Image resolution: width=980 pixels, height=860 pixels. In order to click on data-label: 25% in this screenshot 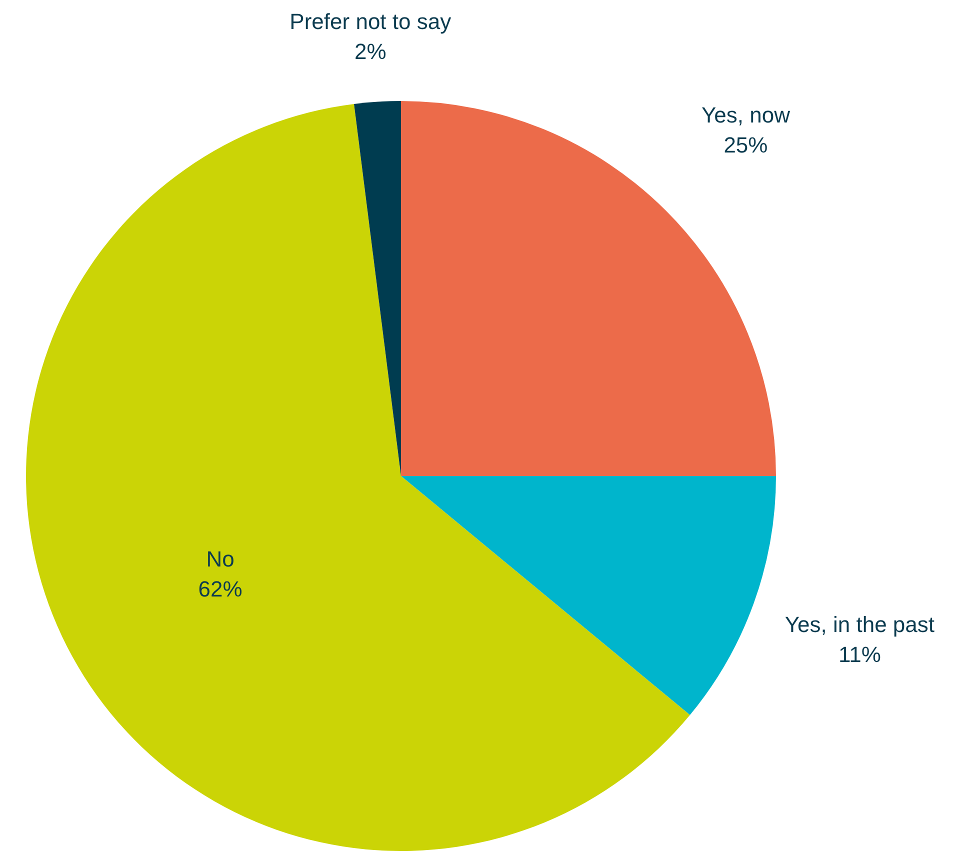, I will do `click(746, 145)`.